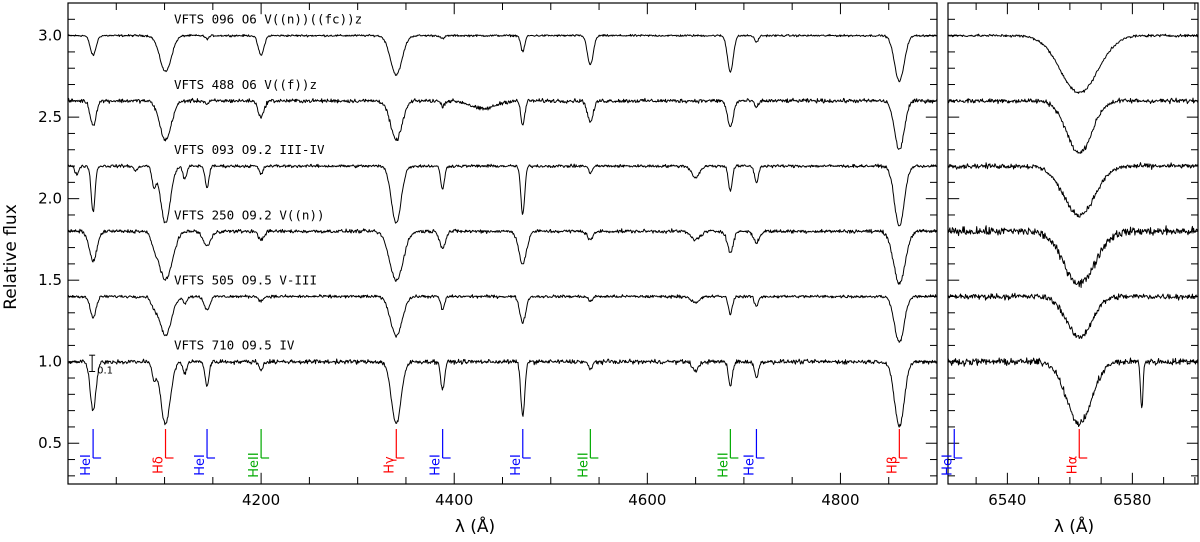 The image size is (1200, 542). Describe the element at coordinates (1072, 465) in the screenshot. I see `line-id-label: Hα` at that location.